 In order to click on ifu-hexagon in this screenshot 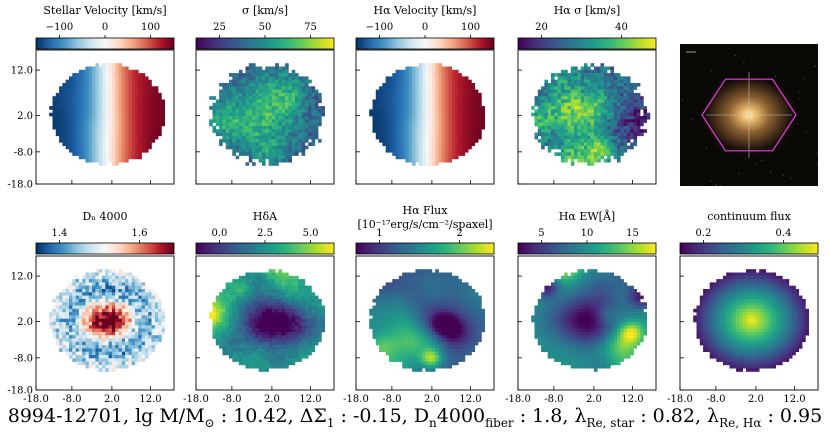, I will do `click(749, 115)`.